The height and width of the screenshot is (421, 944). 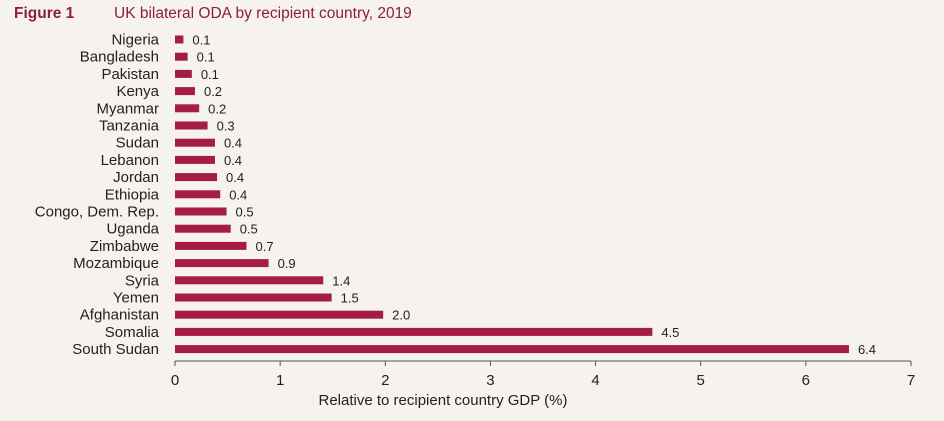 What do you see at coordinates (279, 314) in the screenshot?
I see `bar-afghanistan` at bounding box center [279, 314].